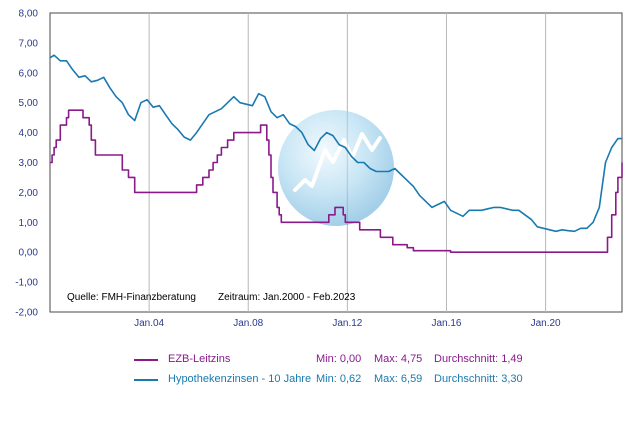 This screenshot has width=640, height=427. What do you see at coordinates (29, 14) in the screenshot?
I see `y-tick-label: 8,00` at bounding box center [29, 14].